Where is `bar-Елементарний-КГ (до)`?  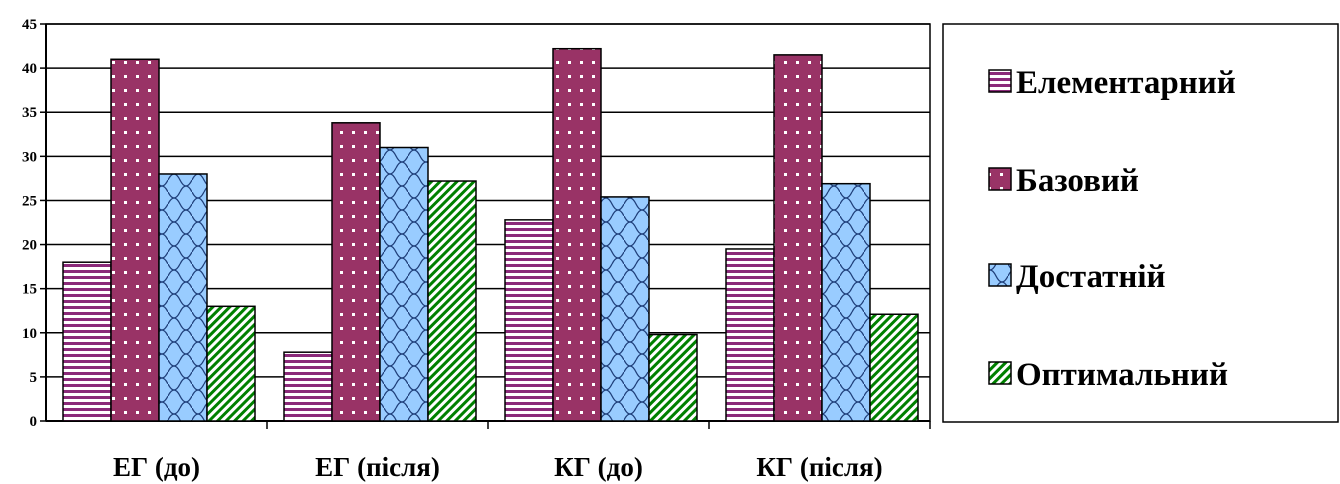
bar-Елементарний-КГ (до) is located at coordinates (529, 320).